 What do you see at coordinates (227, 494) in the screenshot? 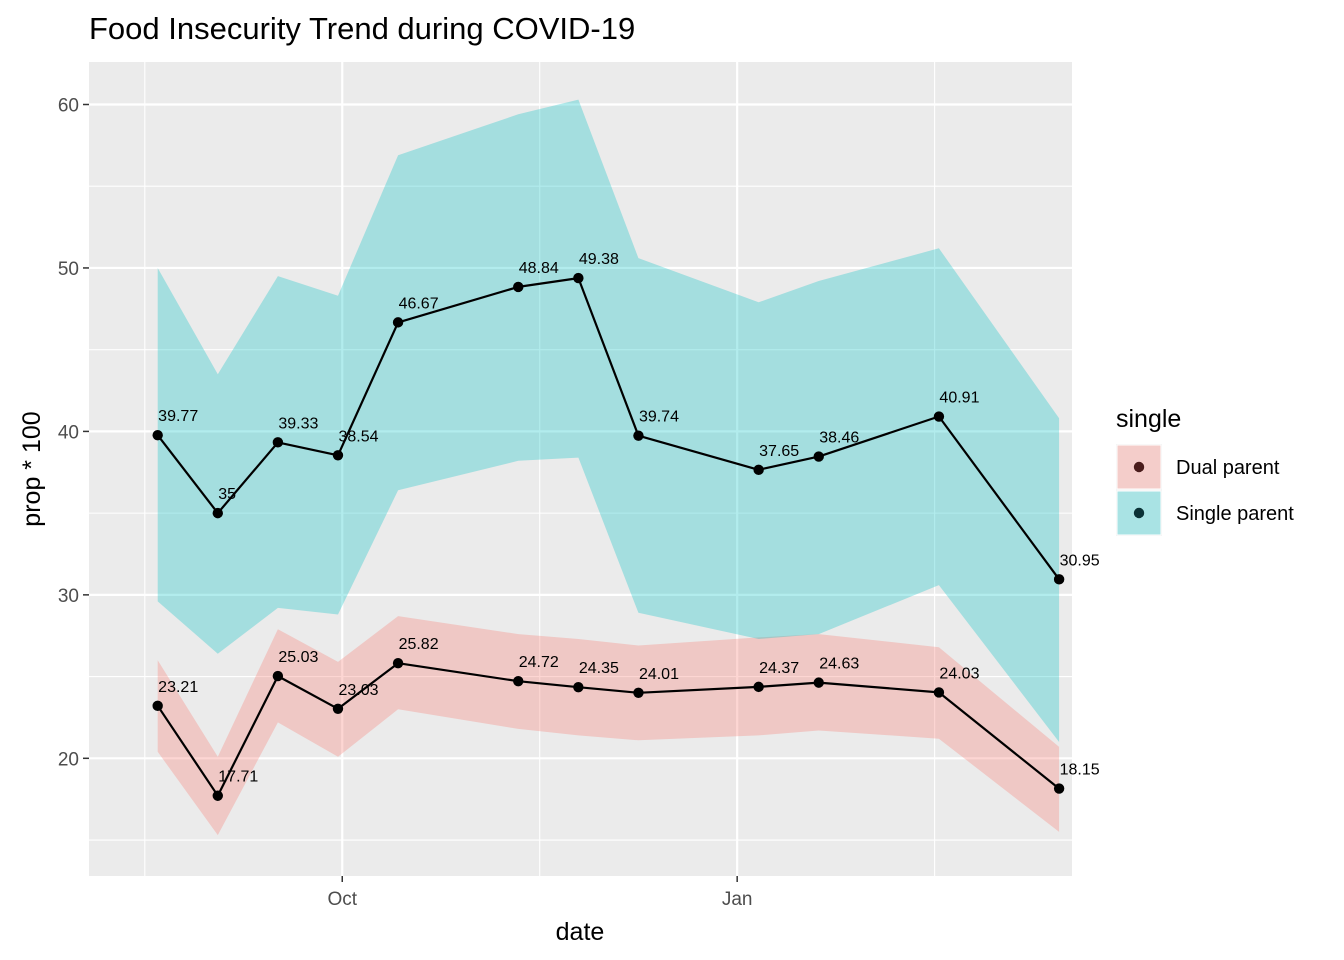
I see `data-label: 35` at bounding box center [227, 494].